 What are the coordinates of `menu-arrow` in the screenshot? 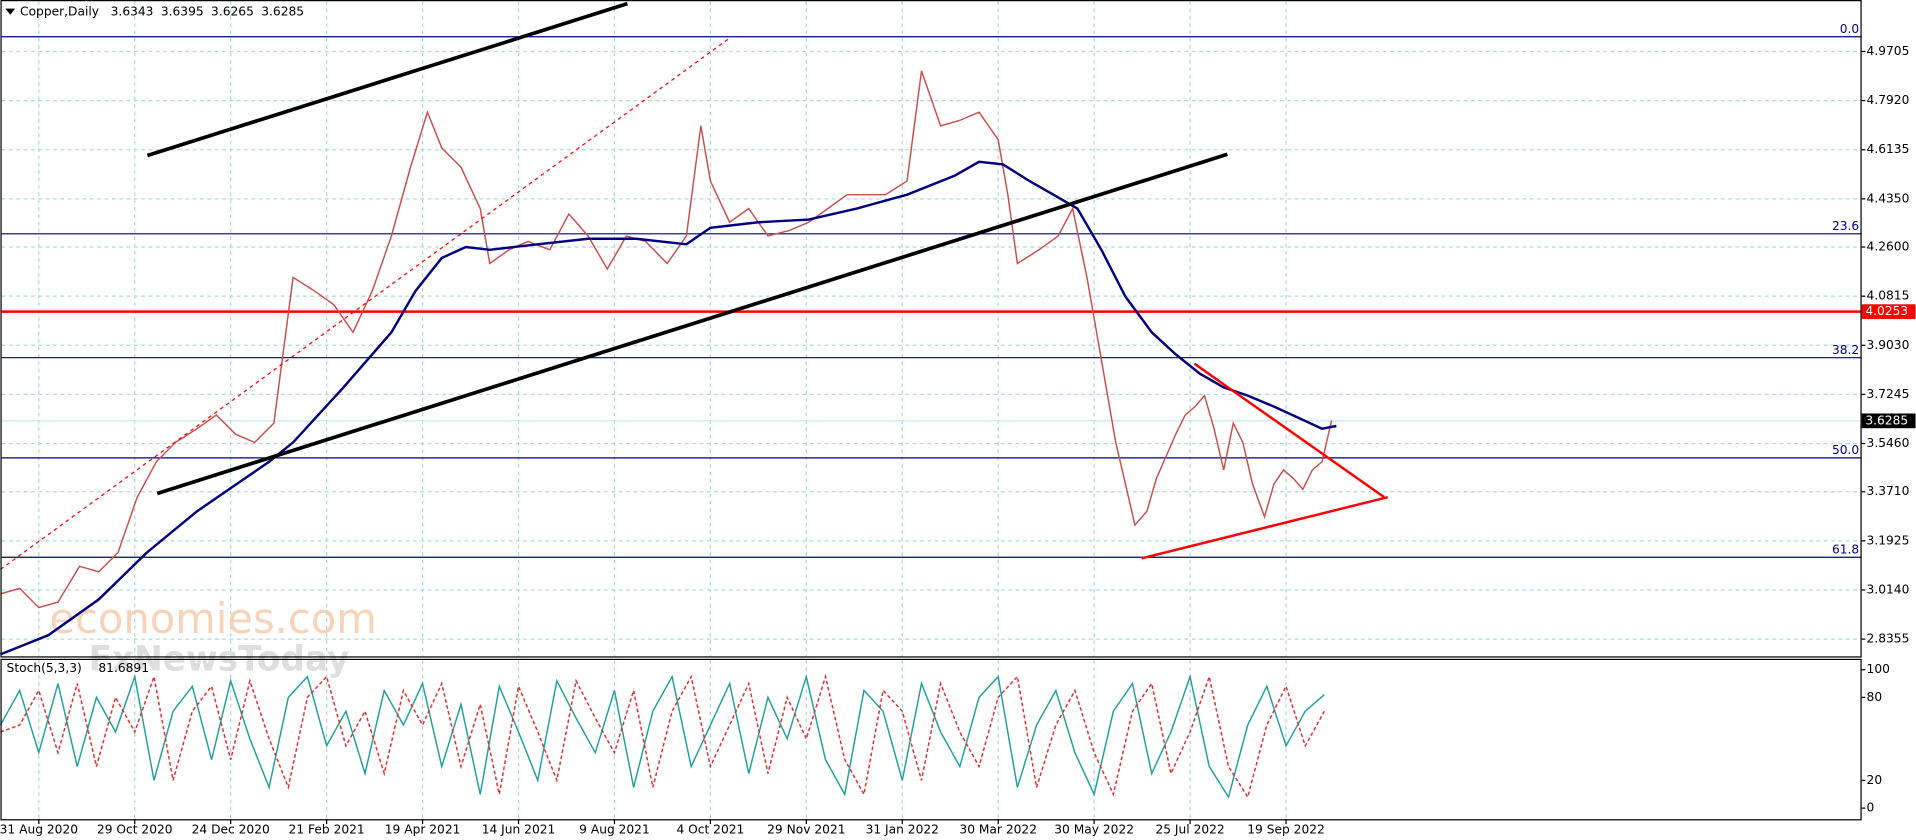 It's located at (10, 11).